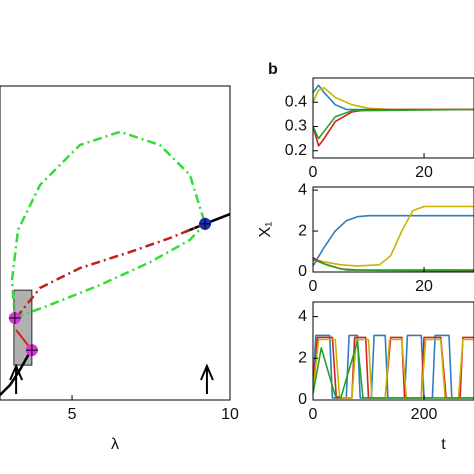 The height and width of the screenshot is (474, 474). Describe the element at coordinates (115, 444) in the screenshot. I see `x-axis-label: λ` at that location.